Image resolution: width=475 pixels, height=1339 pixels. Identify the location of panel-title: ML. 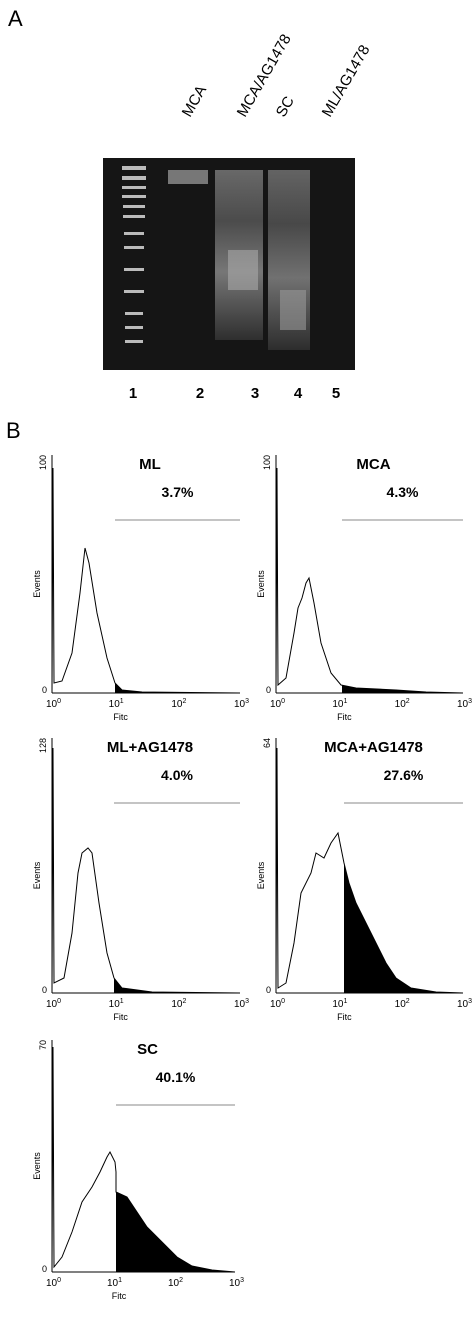
(150, 464).